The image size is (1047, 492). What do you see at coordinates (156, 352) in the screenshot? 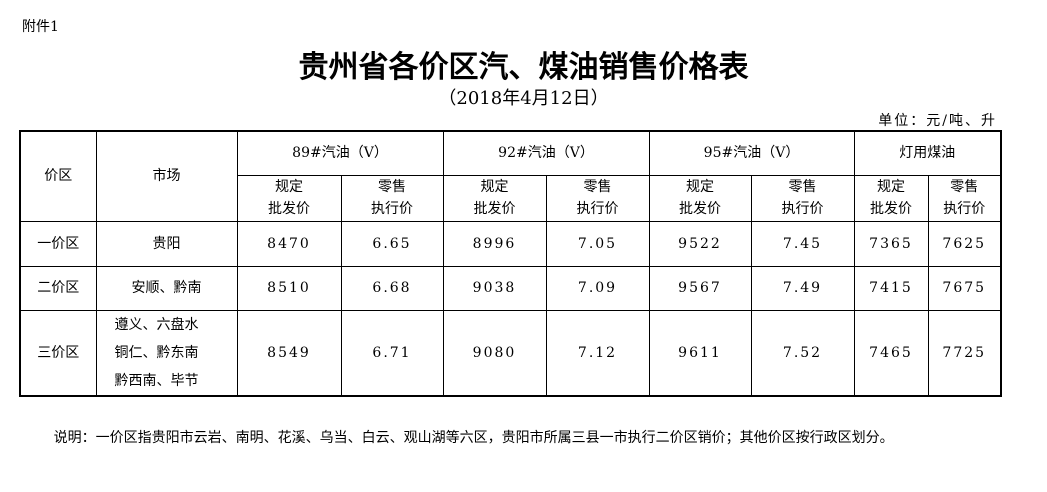
I see `market-line: 铜仁、黔东南` at bounding box center [156, 352].